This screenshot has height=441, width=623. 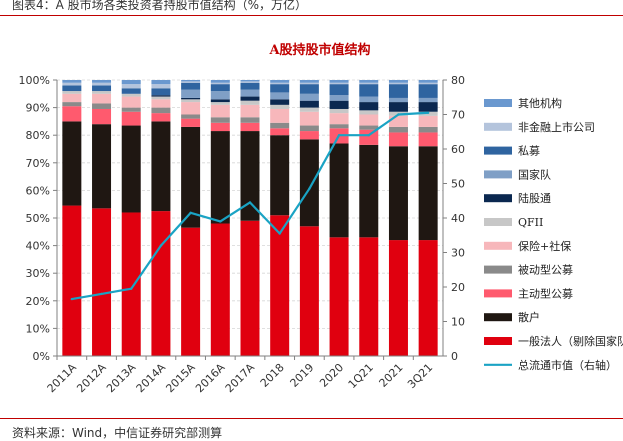 I want to click on legend-label: 私募, so click(x=529, y=151).